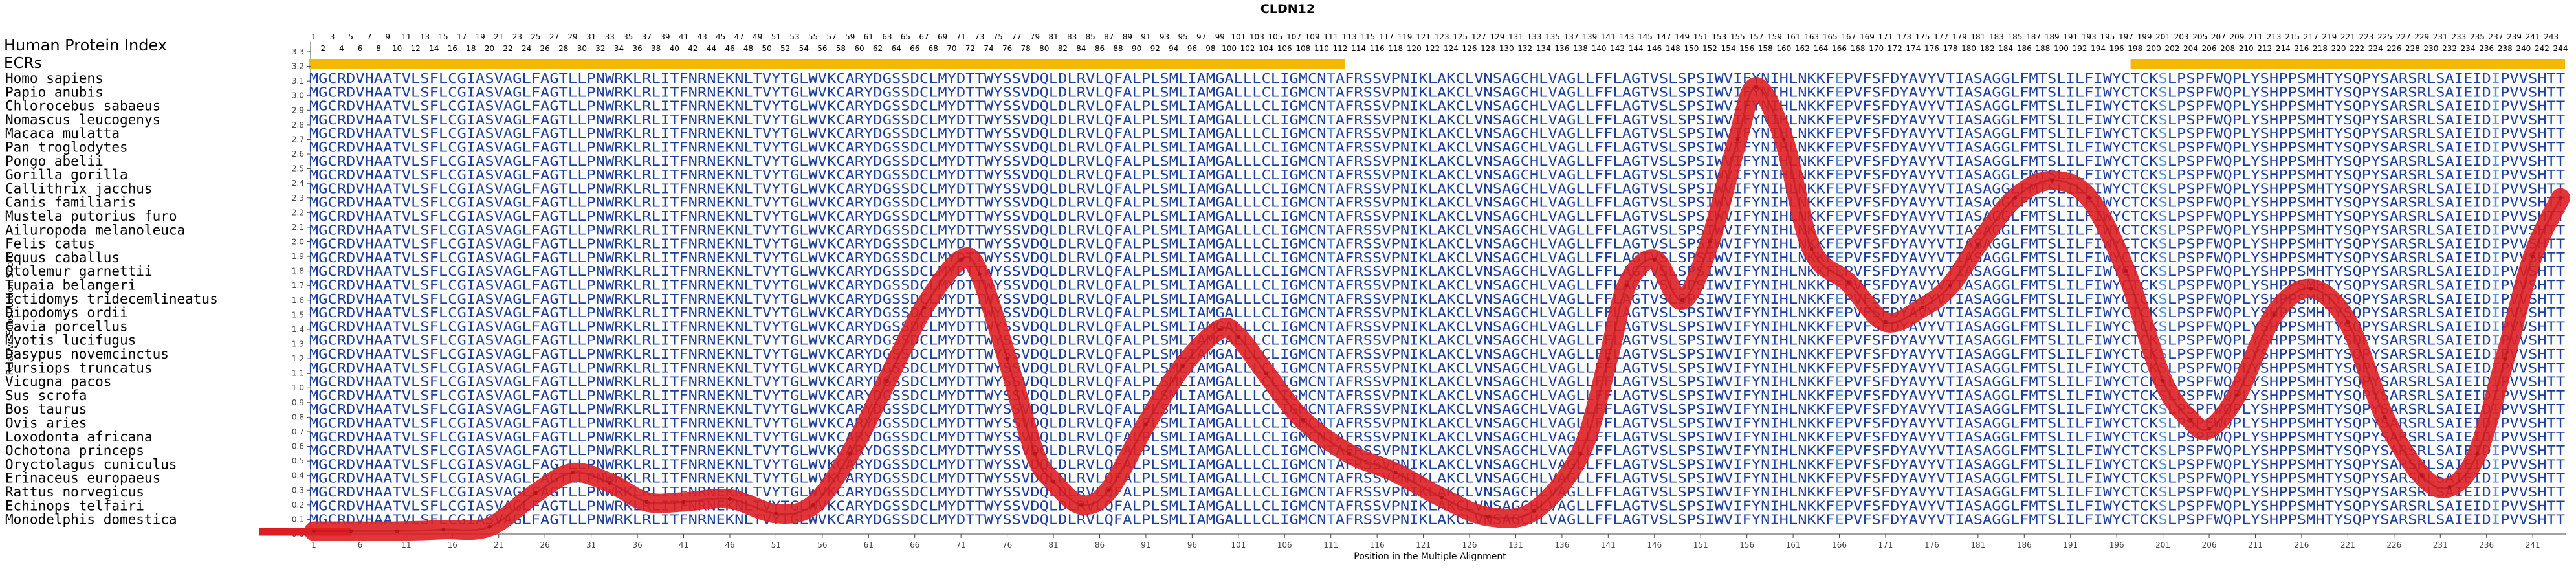 The height and width of the screenshot is (569, 2576). Describe the element at coordinates (1636, 49) in the screenshot. I see `position-index-label: 144` at that location.